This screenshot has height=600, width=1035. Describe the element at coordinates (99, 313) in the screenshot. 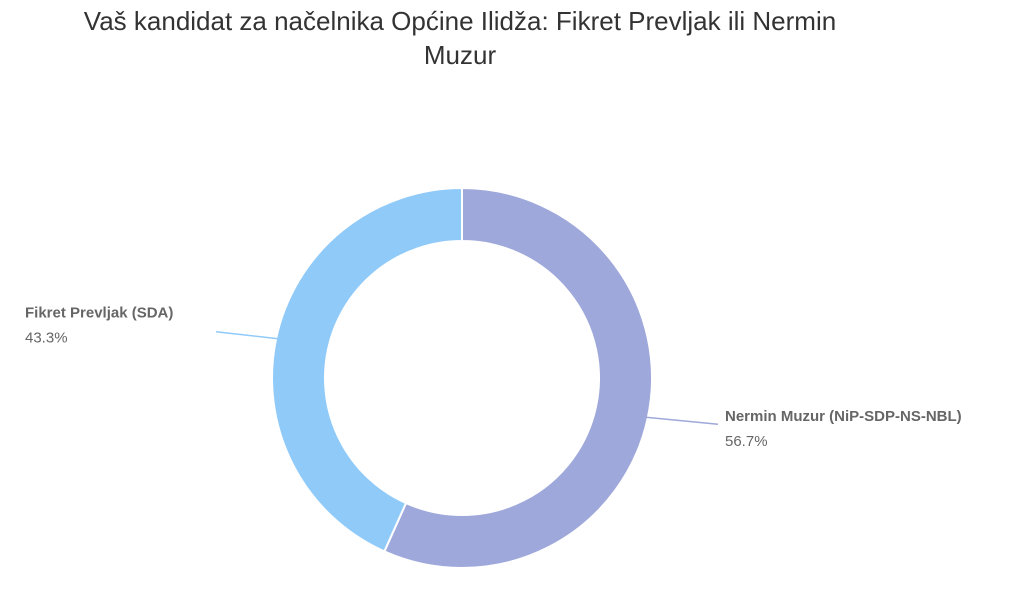

I see `slice-label: Fikret Prevljak (SDA)` at that location.